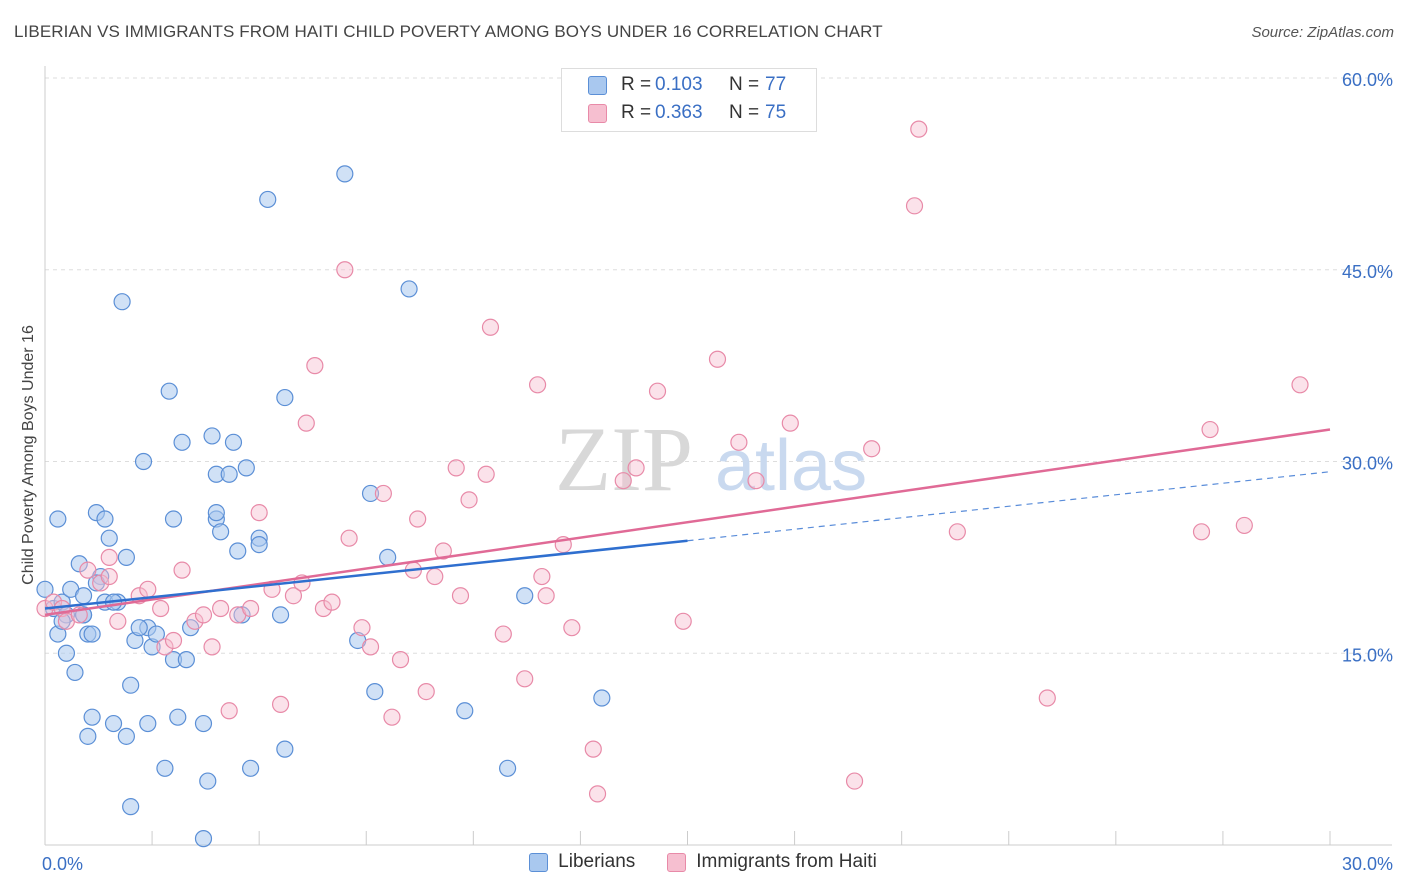 This screenshot has width=1406, height=892. Describe the element at coordinates (597, 861) in the screenshot. I see `liberians-legend-label: Liberians` at that location.